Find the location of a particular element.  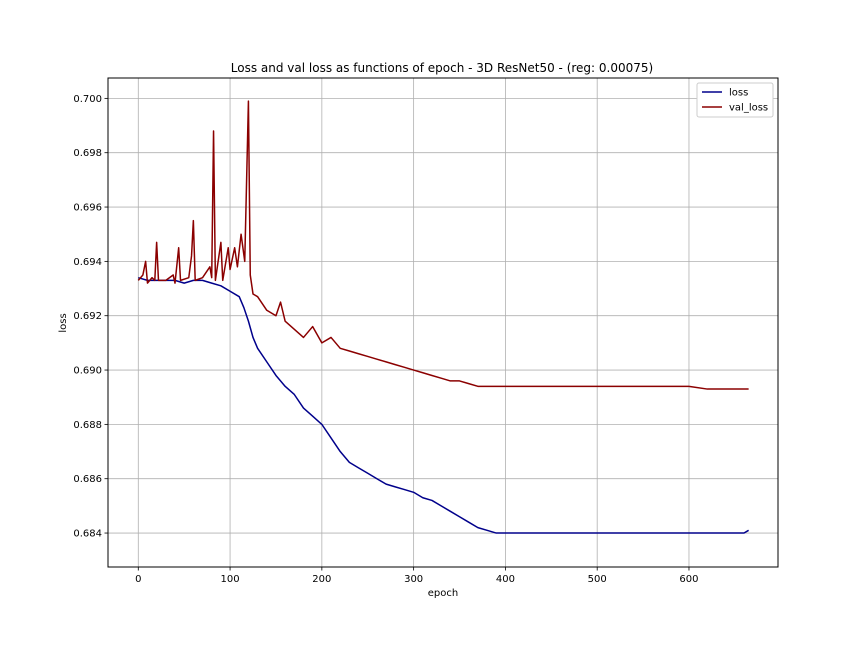

x-axis: 0 100 200 300 400 500 600 is located at coordinates (417, 576).